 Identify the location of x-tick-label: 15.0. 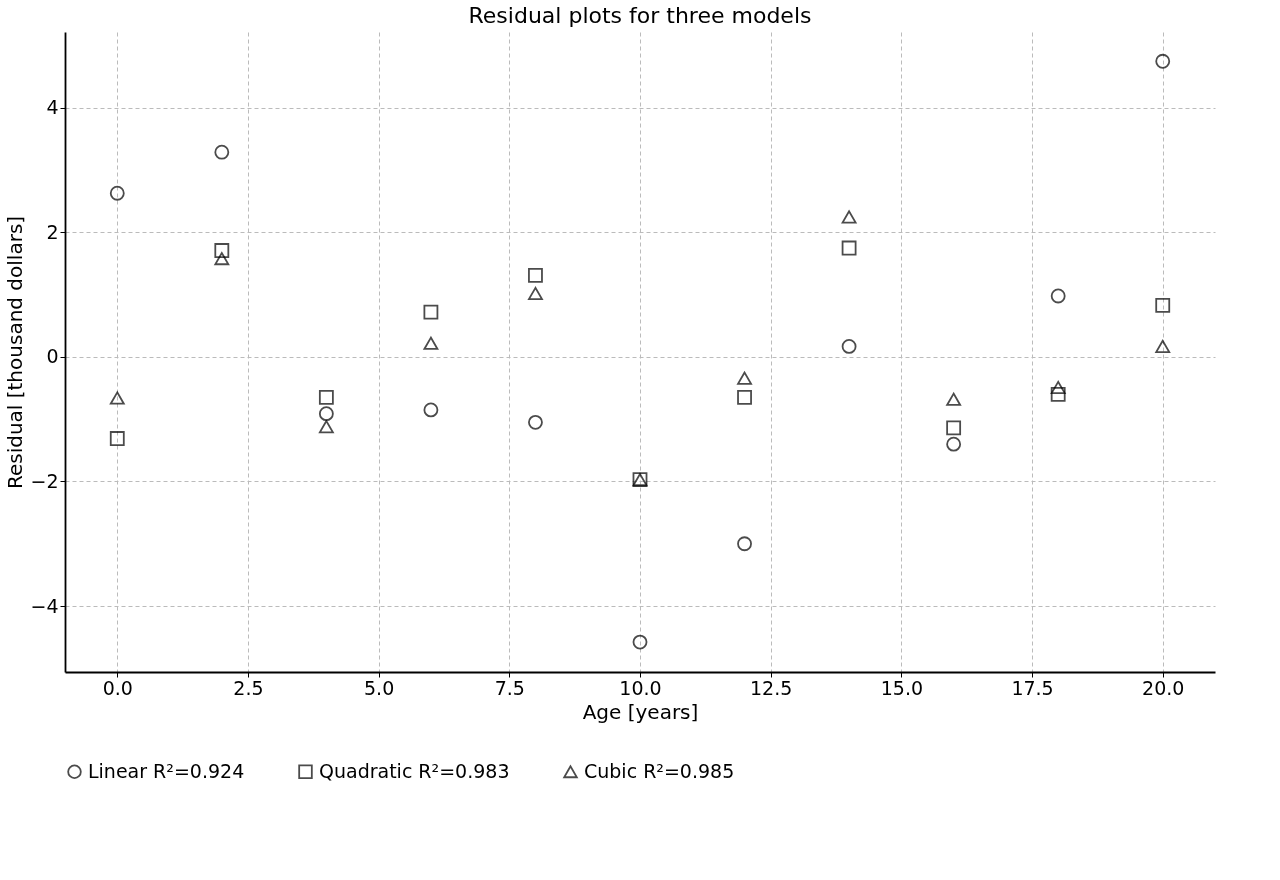
(902, 687).